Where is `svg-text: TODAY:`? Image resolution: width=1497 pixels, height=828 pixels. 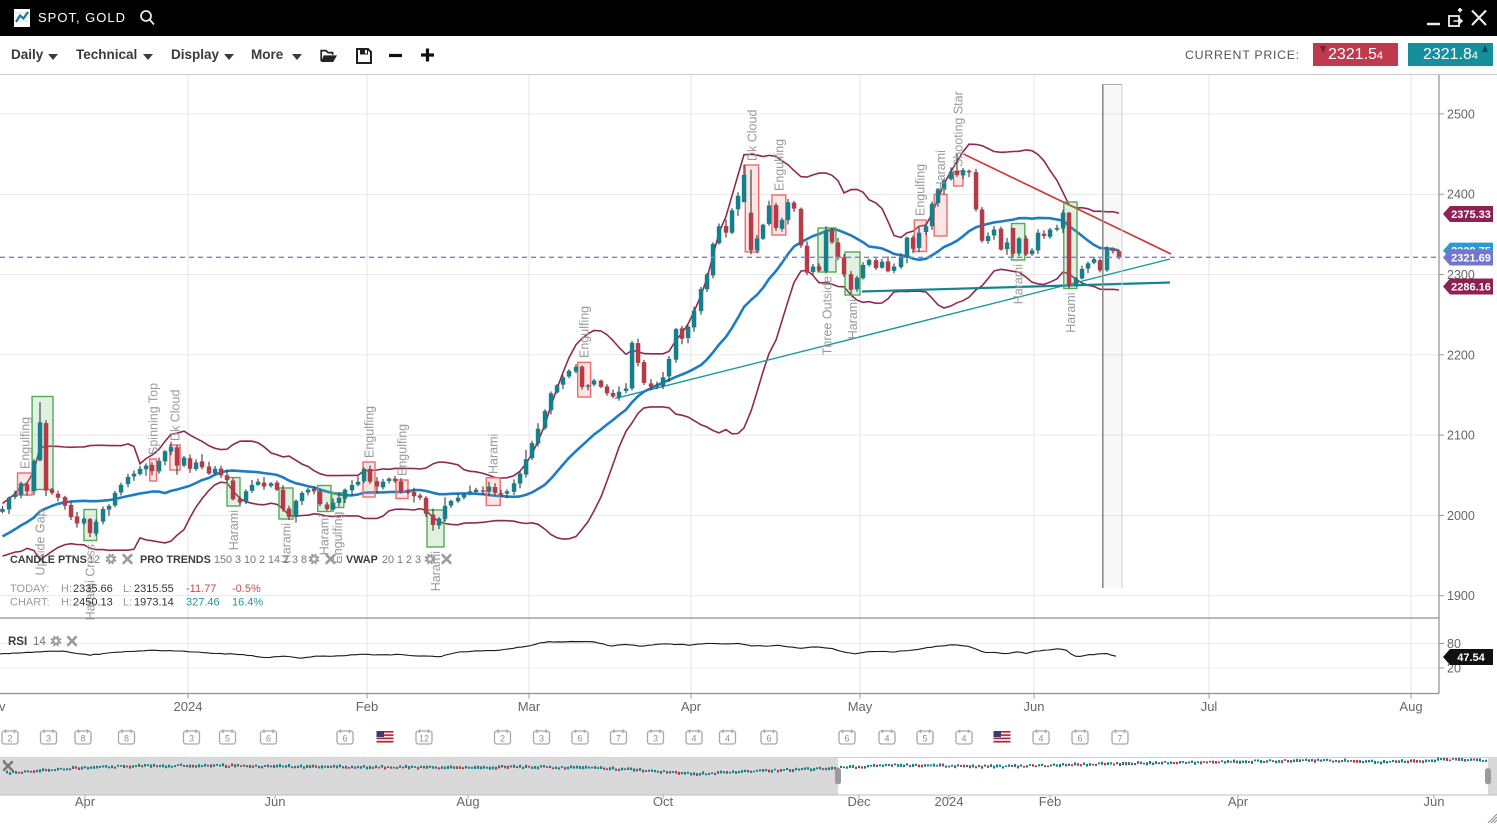
svg-text: TODAY: is located at coordinates (29, 589).